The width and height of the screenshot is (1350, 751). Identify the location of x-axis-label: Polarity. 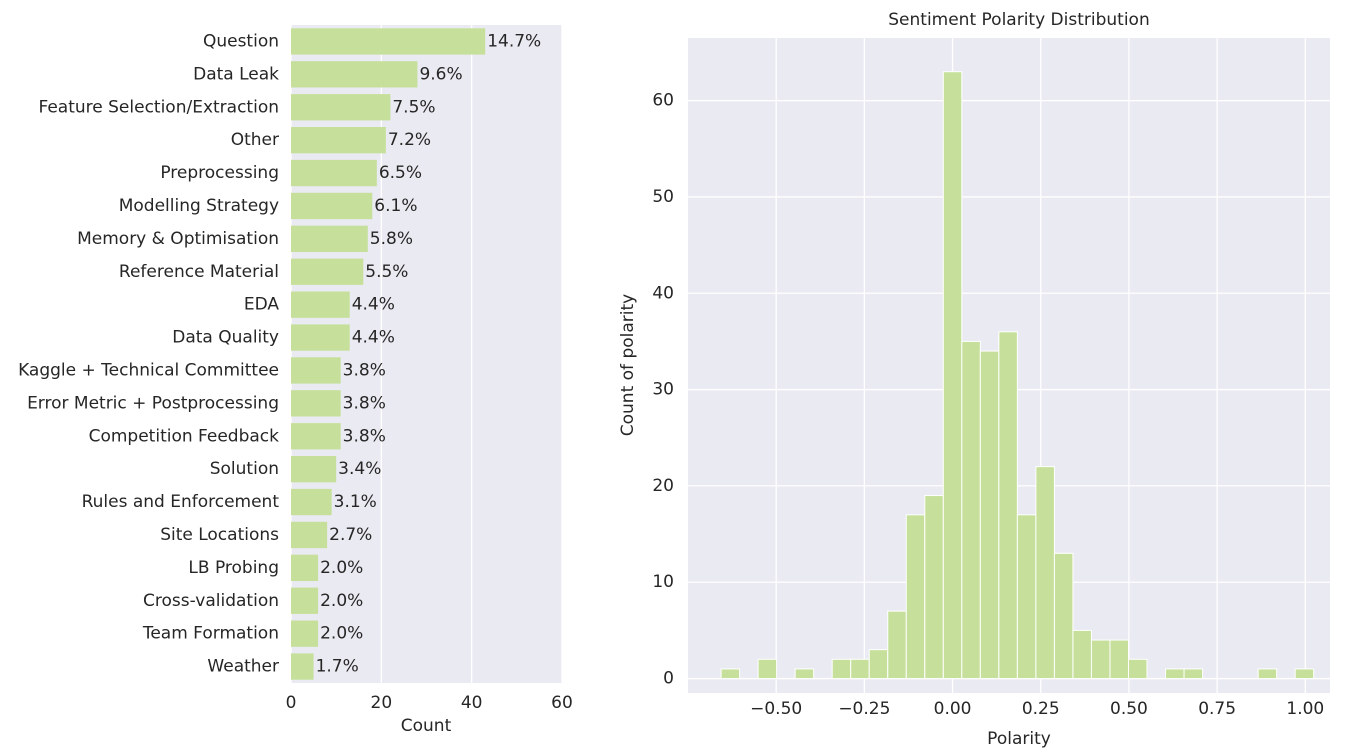
(1019, 739).